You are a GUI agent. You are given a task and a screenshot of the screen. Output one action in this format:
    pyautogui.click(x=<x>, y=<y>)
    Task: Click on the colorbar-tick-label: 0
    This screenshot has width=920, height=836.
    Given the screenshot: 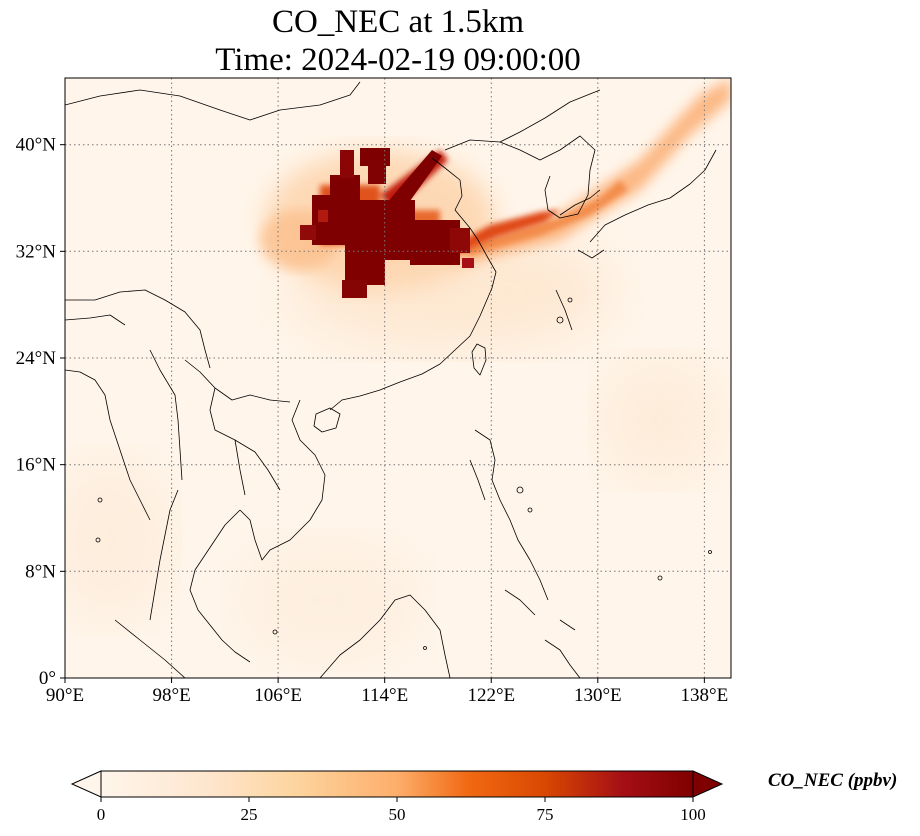 What is the action you would take?
    pyautogui.click(x=101, y=814)
    